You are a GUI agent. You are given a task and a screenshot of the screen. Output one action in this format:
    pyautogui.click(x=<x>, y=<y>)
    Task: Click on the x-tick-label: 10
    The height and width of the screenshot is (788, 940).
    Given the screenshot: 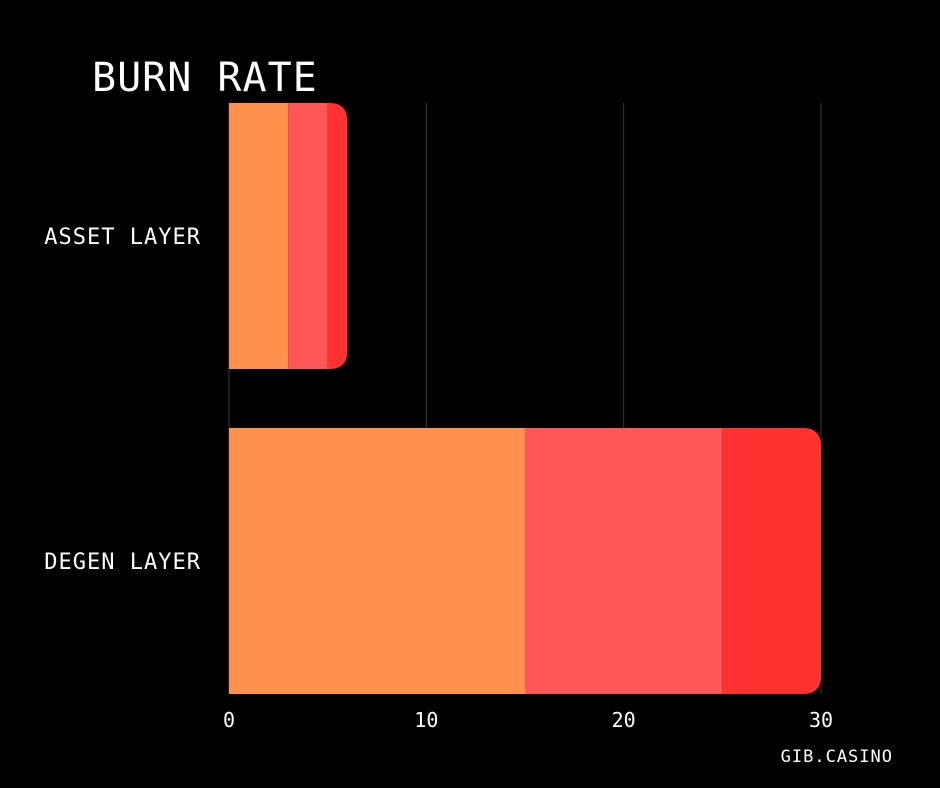 What is the action you would take?
    pyautogui.click(x=426, y=720)
    